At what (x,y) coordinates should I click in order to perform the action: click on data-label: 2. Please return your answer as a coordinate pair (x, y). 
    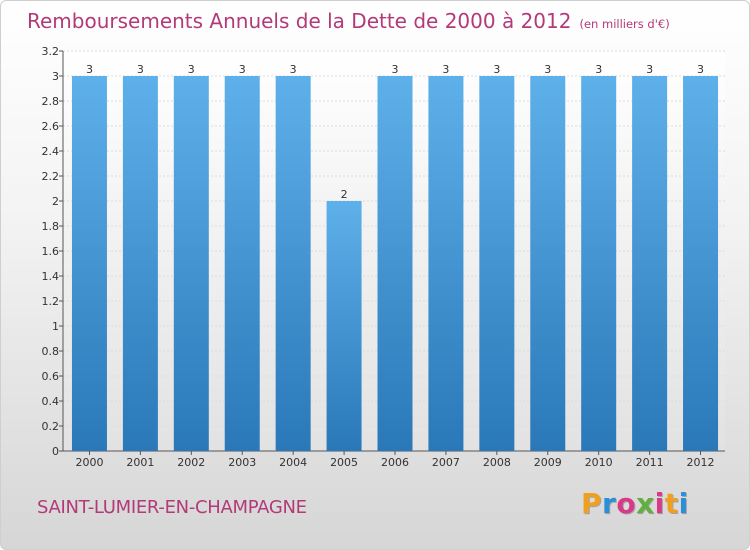
    Looking at the image, I should click on (344, 194).